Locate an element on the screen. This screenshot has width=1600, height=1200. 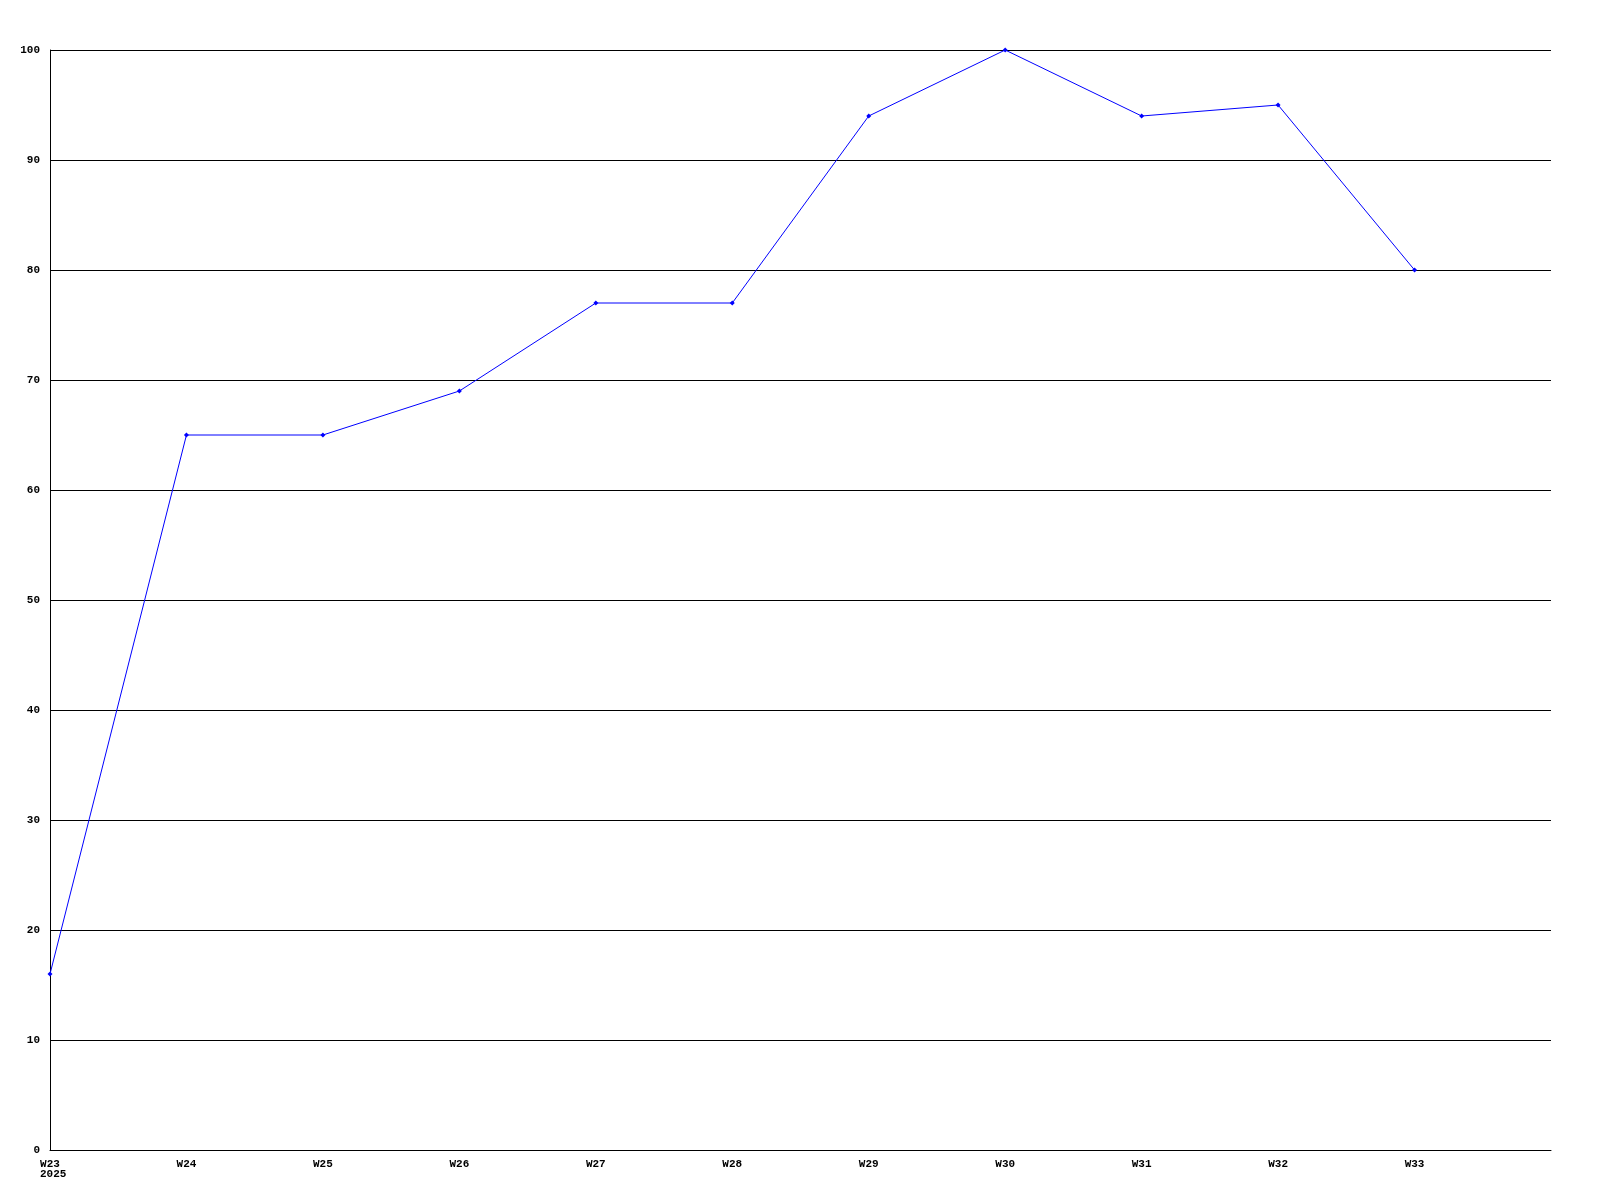
x-tick-label: W28 is located at coordinates (732, 1163).